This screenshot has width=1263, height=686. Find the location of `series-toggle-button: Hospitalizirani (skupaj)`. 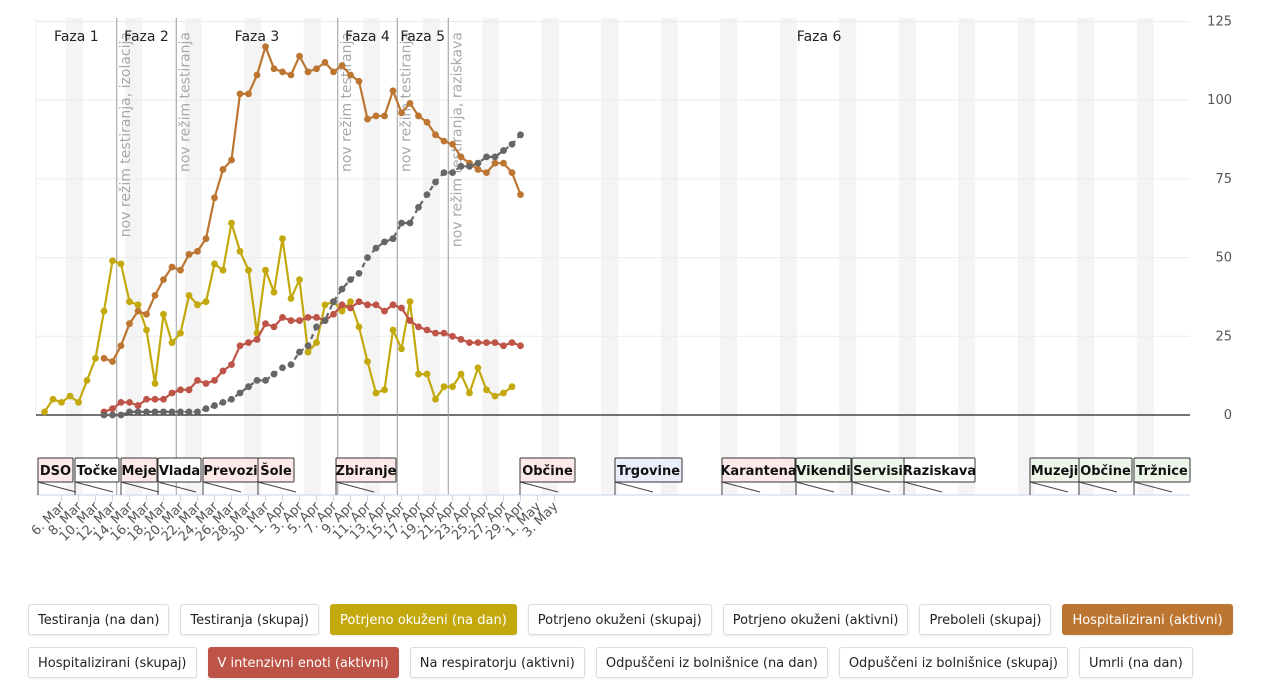

series-toggle-button: Hospitalizirani (skupaj) is located at coordinates (112, 662).